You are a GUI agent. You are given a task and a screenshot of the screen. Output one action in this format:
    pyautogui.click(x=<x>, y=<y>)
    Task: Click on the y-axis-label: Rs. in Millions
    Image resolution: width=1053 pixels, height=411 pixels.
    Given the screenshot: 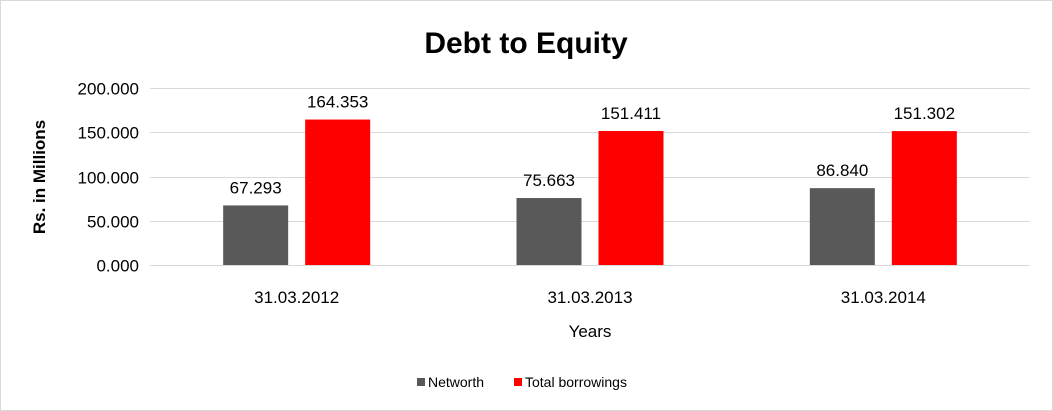 What is the action you would take?
    pyautogui.click(x=39, y=177)
    